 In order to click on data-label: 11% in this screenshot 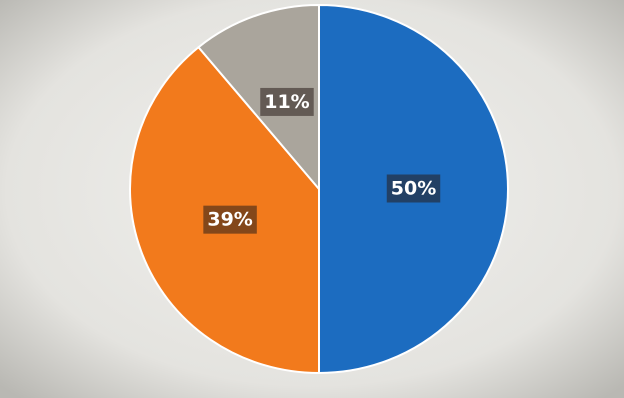, I will do `click(286, 102)`.